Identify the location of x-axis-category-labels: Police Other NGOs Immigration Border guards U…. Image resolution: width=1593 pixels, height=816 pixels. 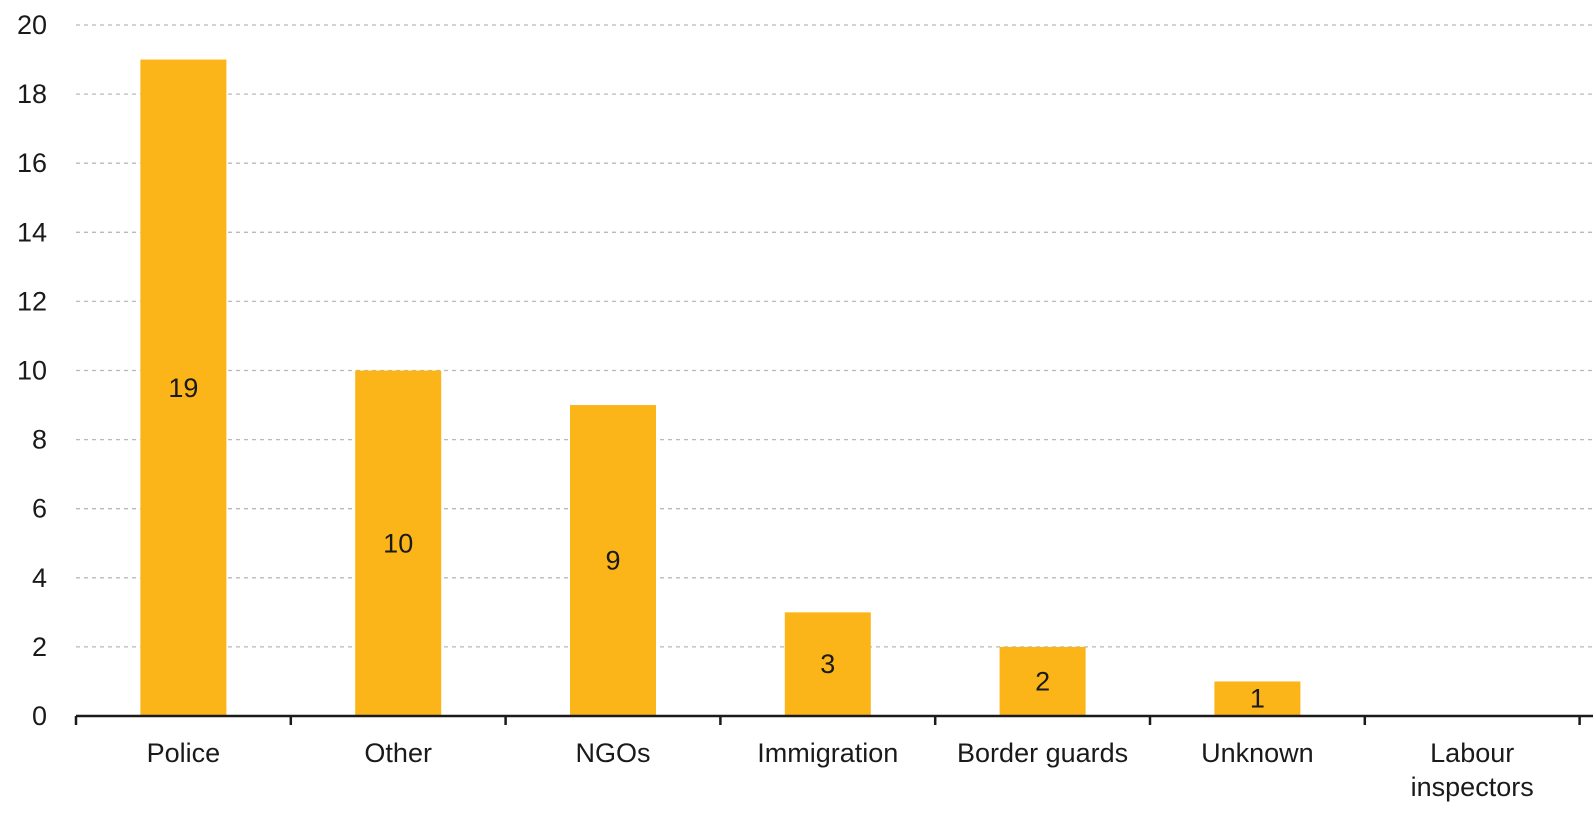
(840, 770).